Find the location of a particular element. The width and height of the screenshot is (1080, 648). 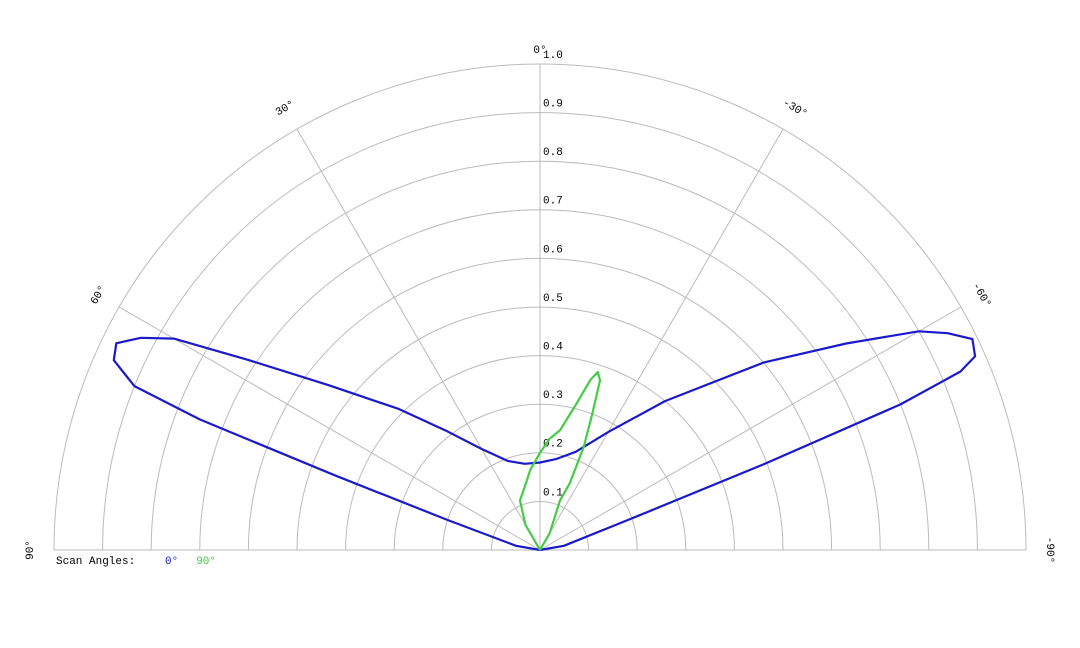

legend-title: Scan Angles: is located at coordinates (95, 562).